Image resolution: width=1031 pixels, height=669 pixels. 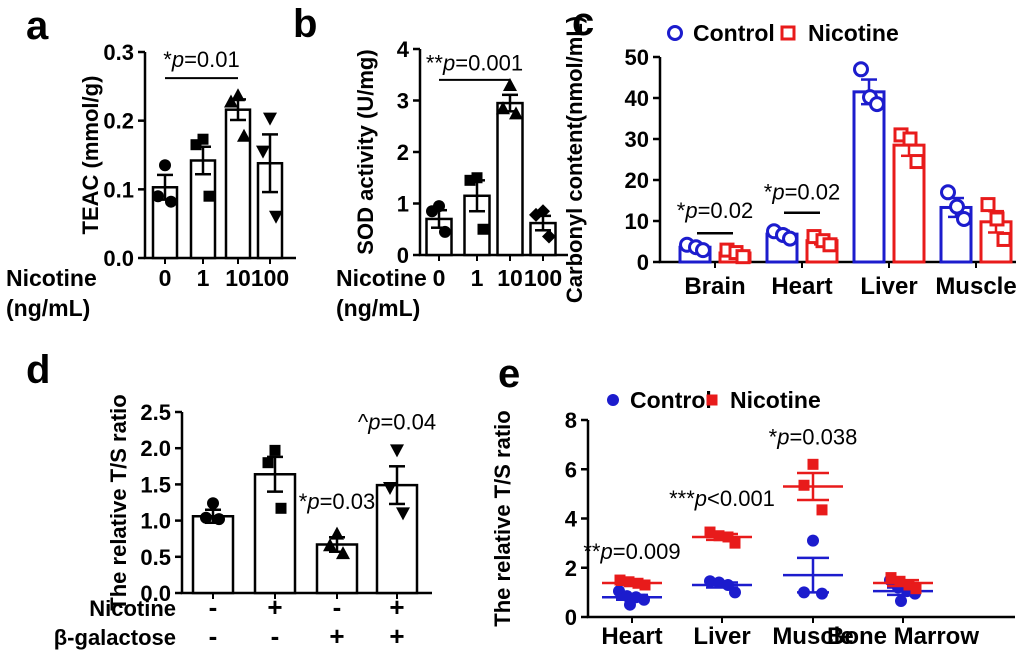 I want to click on svg-text: 50, so click(x=637, y=57).